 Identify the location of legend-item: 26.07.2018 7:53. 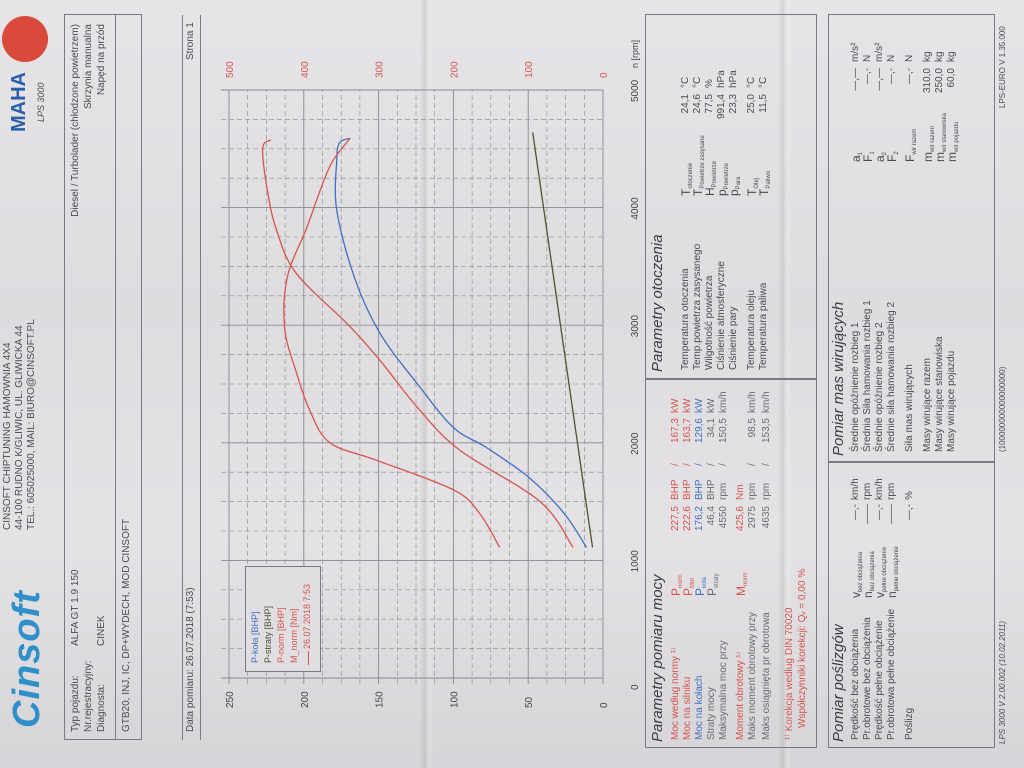
(307, 616).